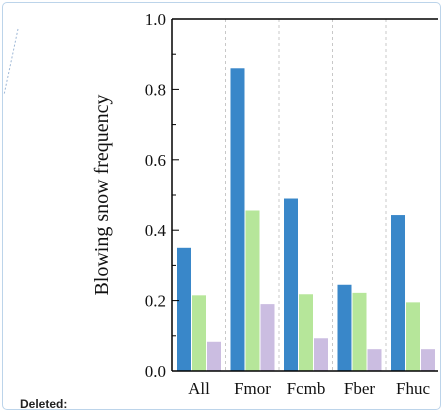  What do you see at coordinates (252, 388) in the screenshot?
I see `x-tick-label: Fmor` at bounding box center [252, 388].